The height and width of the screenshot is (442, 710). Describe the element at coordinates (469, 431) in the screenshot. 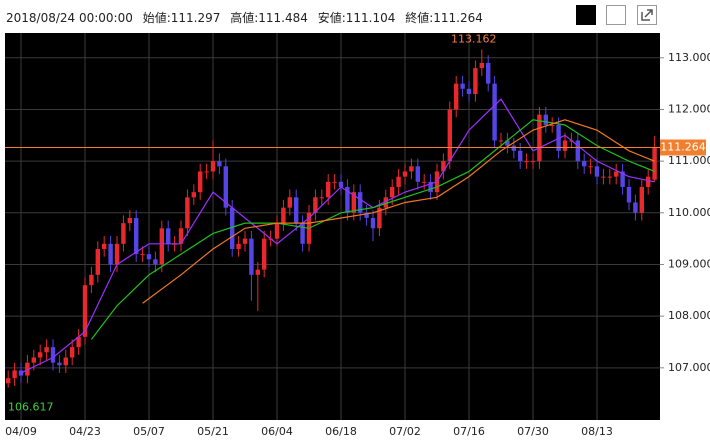

I see `x-tick-label: 07/16` at that location.